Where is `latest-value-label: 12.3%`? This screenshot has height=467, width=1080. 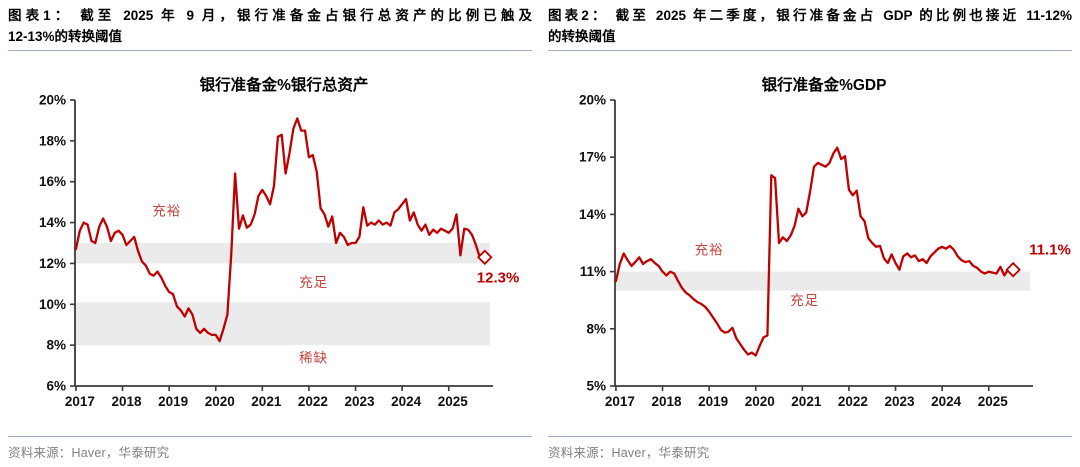
latest-value-label: 12.3% is located at coordinates (498, 277).